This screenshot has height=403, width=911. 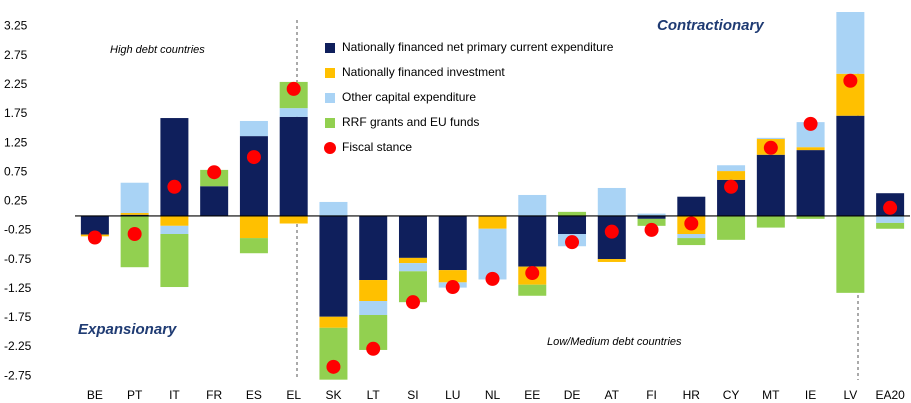 What do you see at coordinates (214, 395) in the screenshot?
I see `x-tick-label: FR` at bounding box center [214, 395].